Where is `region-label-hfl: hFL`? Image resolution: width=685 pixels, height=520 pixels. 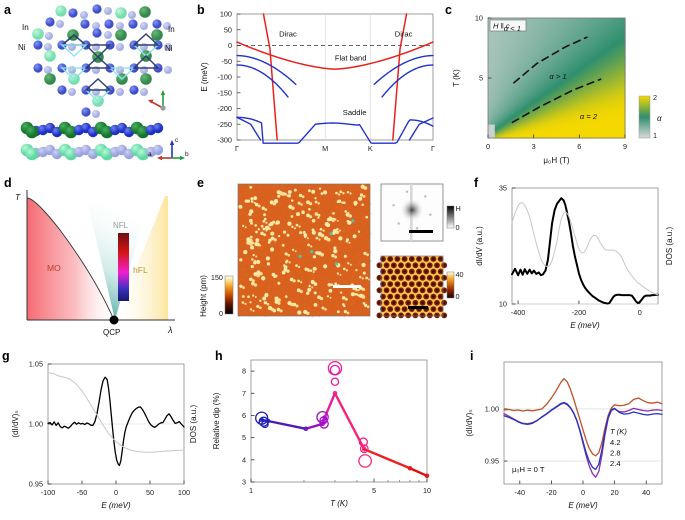 region-label-hfl: hFL is located at coordinates (140, 270).